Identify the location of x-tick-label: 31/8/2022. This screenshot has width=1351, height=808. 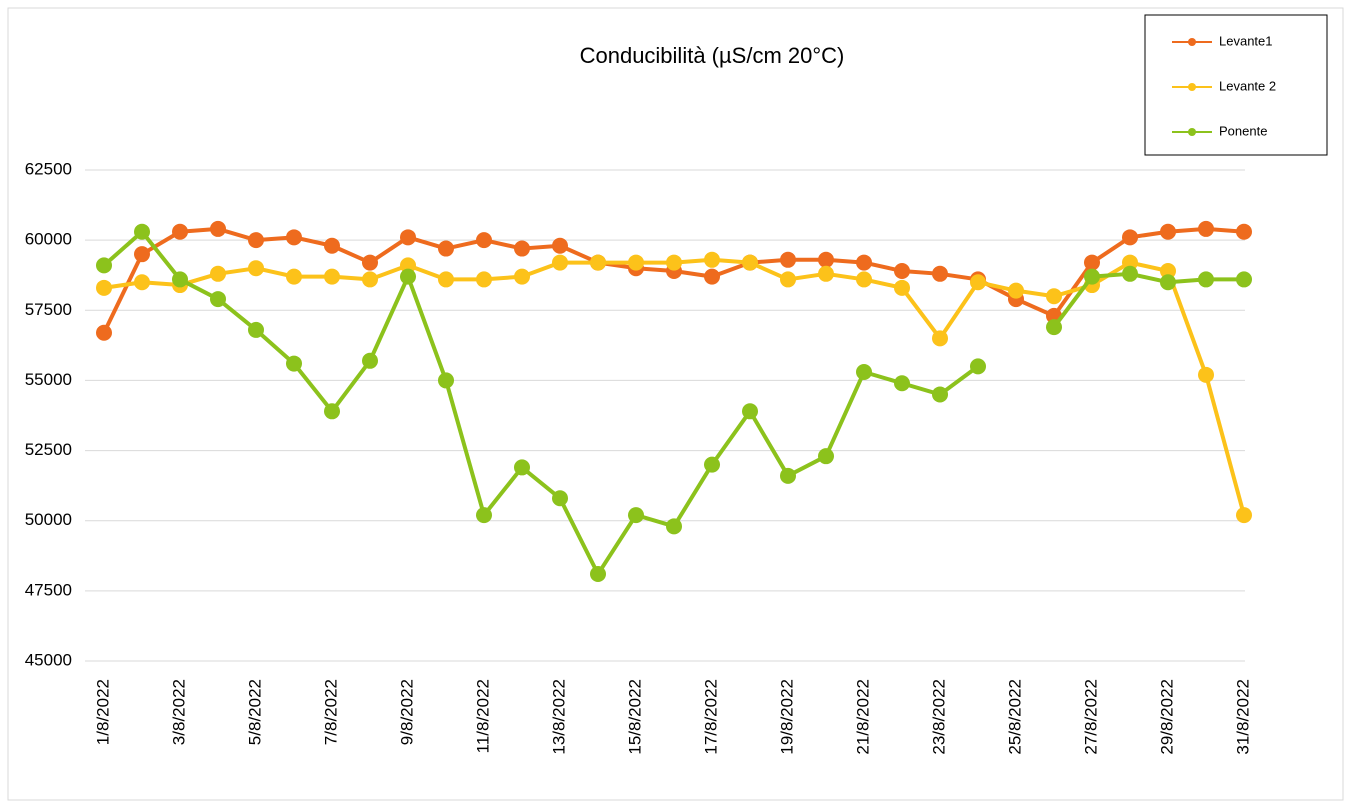
(1242, 717).